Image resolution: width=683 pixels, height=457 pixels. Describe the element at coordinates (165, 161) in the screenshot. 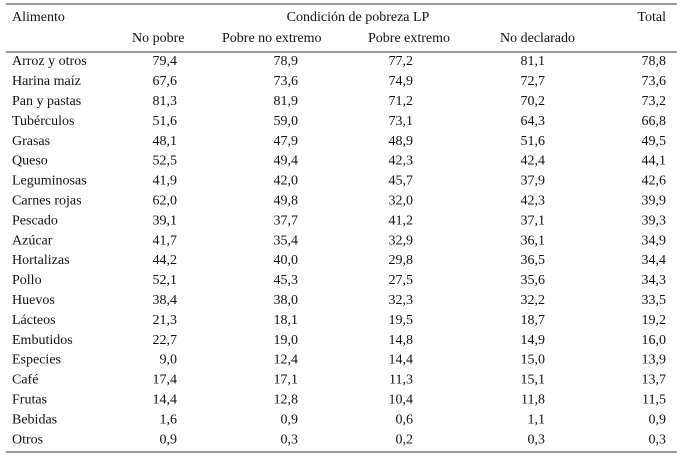

I see `cell: 52,5` at that location.